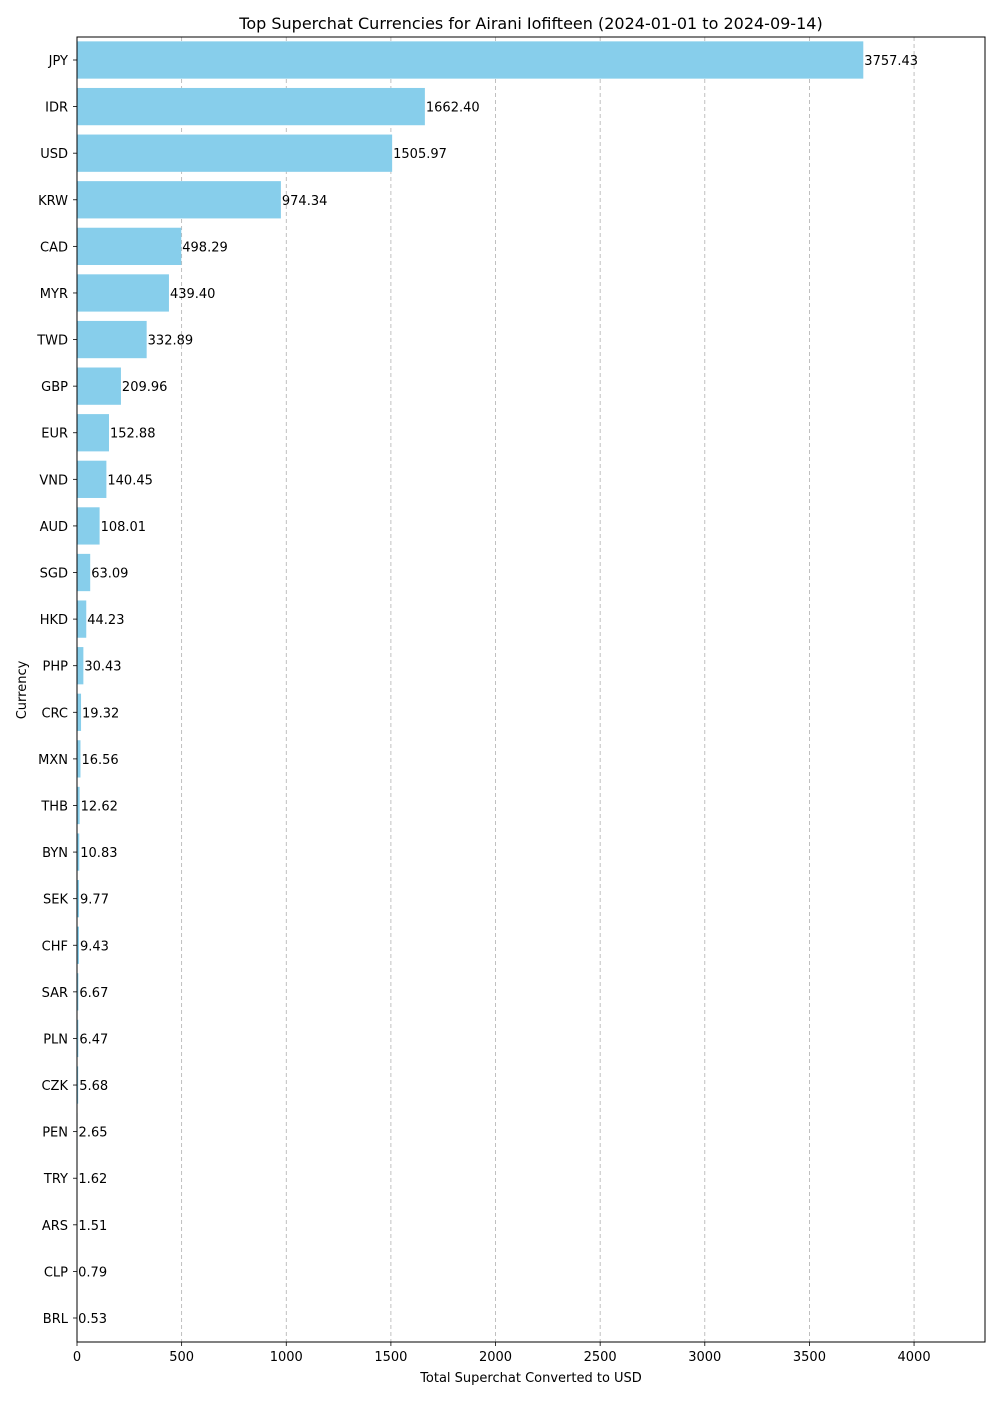  I want to click on y-tick-label: KRW, so click(53, 201).